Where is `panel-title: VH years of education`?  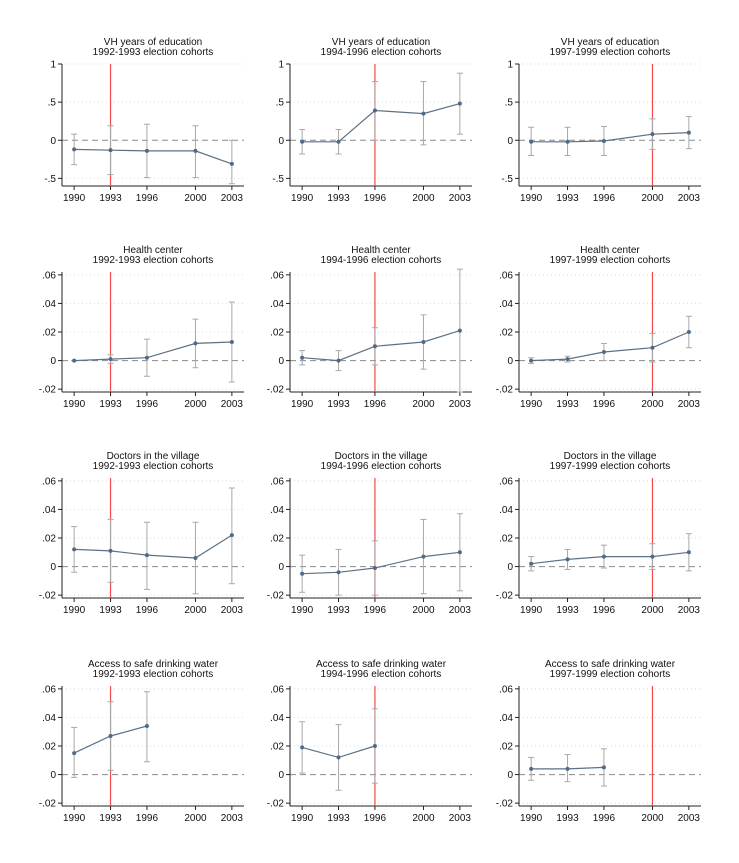
panel-title: VH years of education is located at coordinates (610, 42).